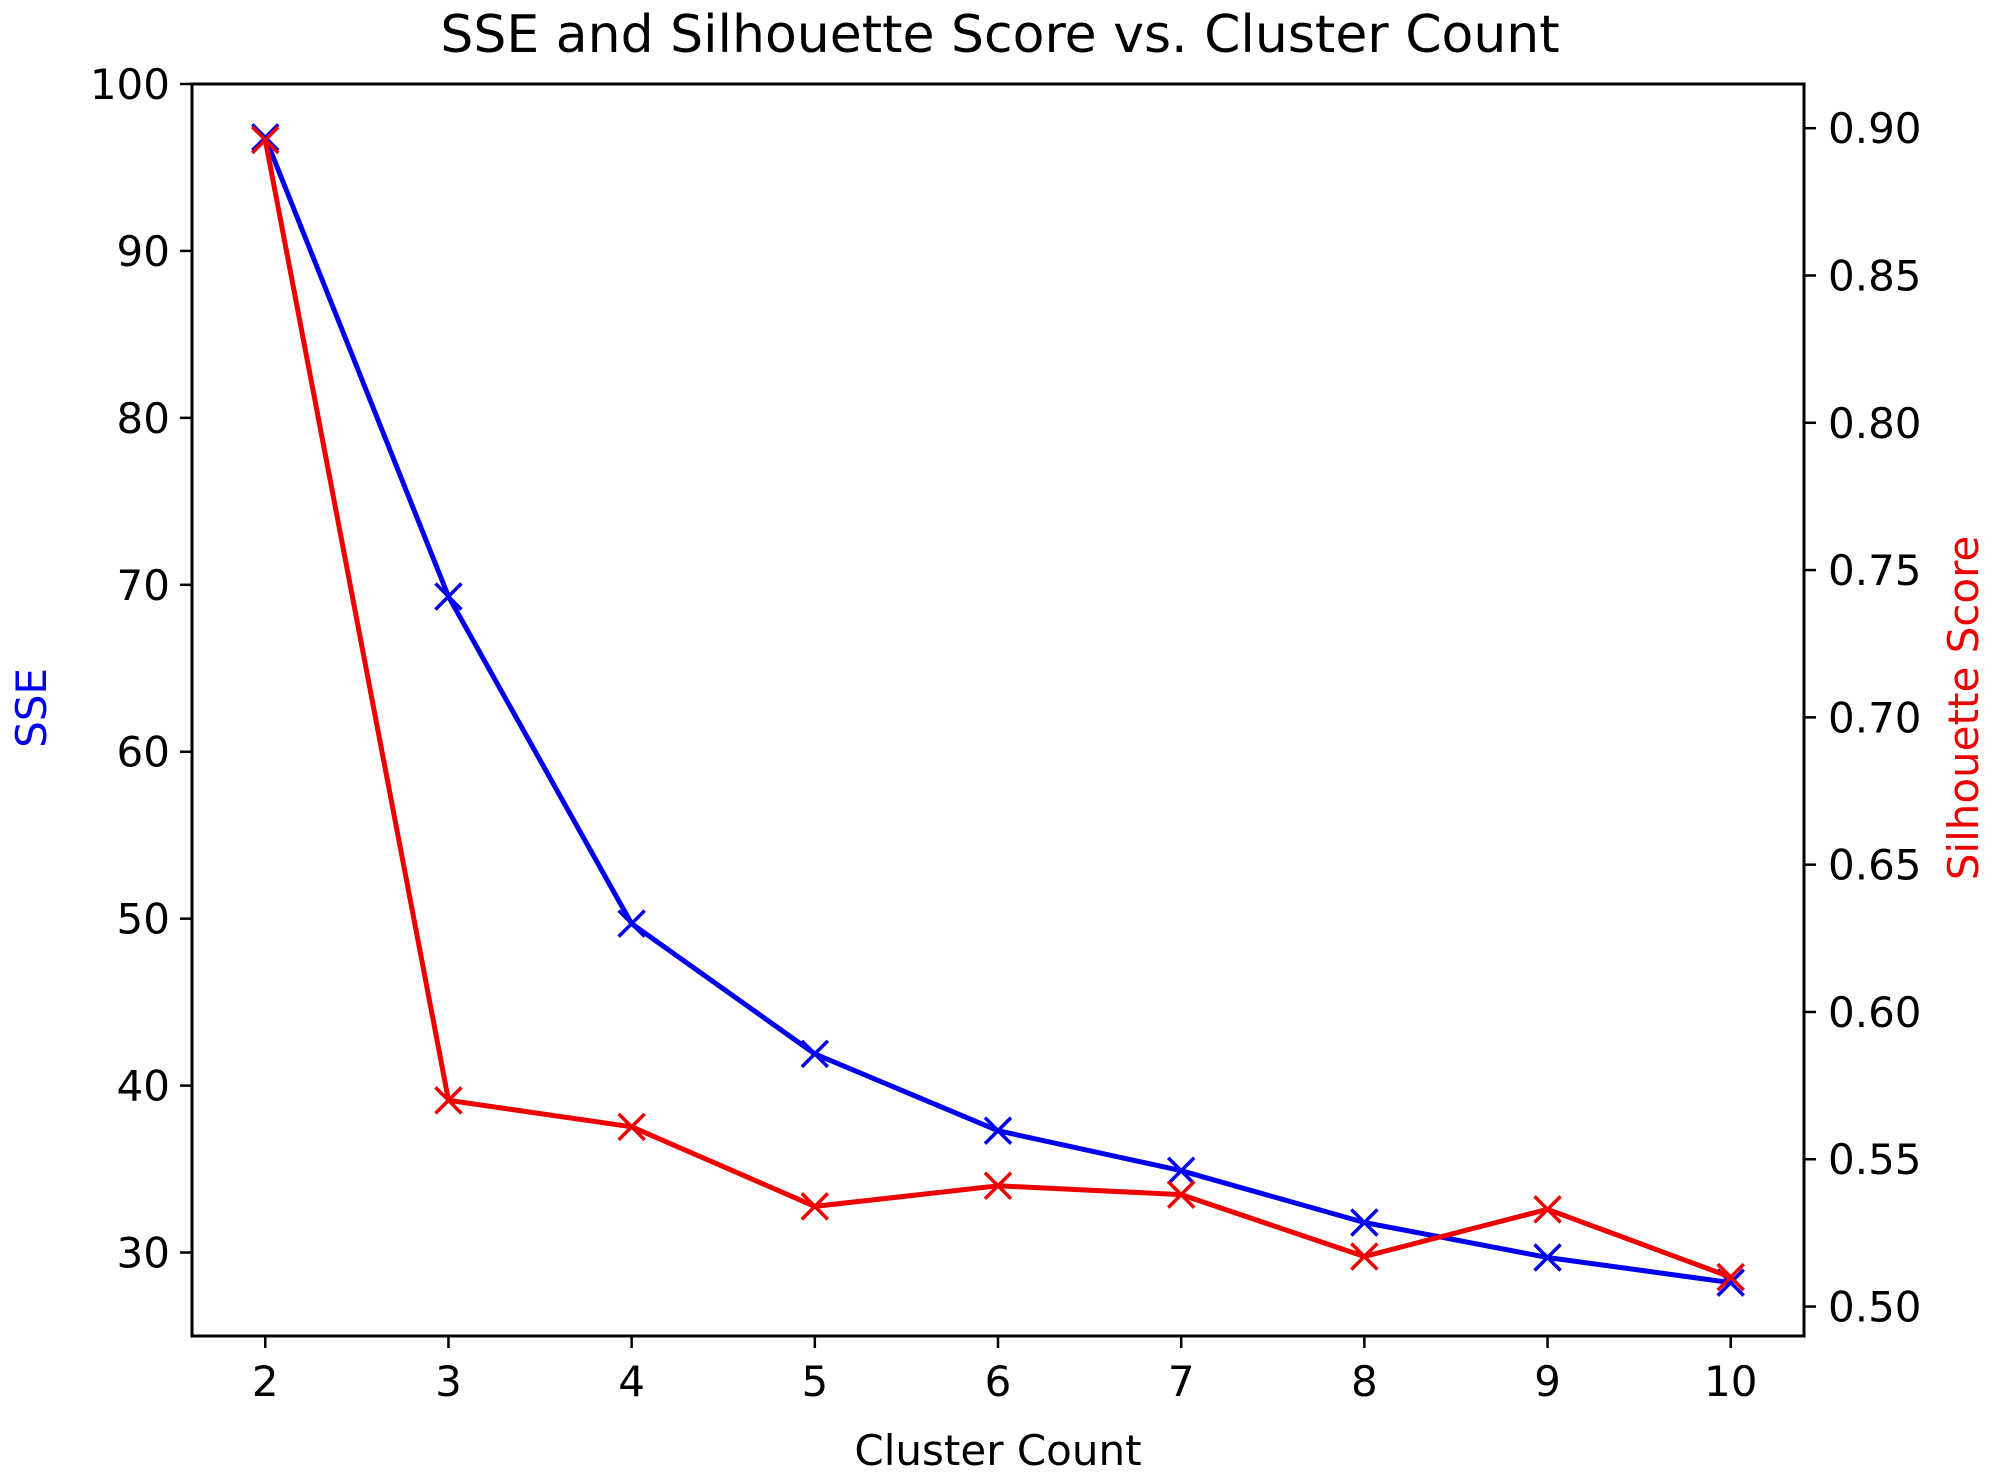  I want to click on y-tick-label-right: 0.80, so click(1875, 423).